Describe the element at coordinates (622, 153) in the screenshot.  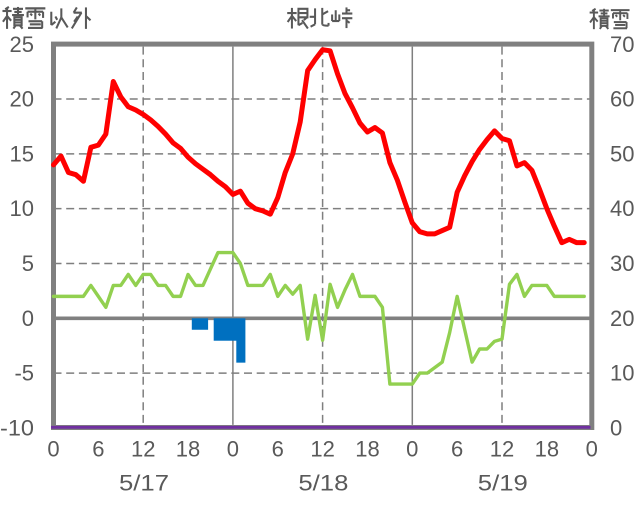
I see `svg-text: 50` at that location.